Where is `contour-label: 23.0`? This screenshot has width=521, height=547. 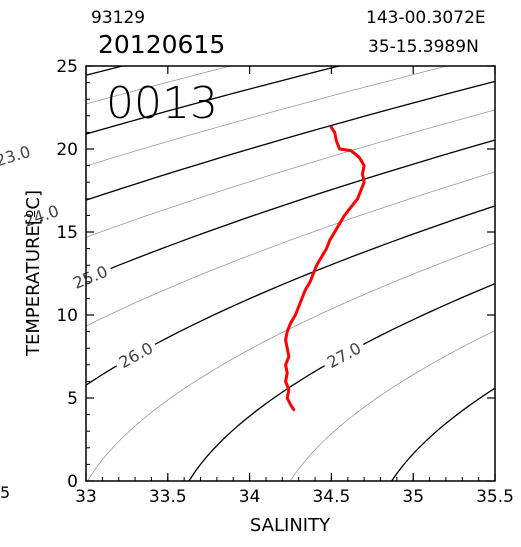 contour-label: 23.0 is located at coordinates (16, 156).